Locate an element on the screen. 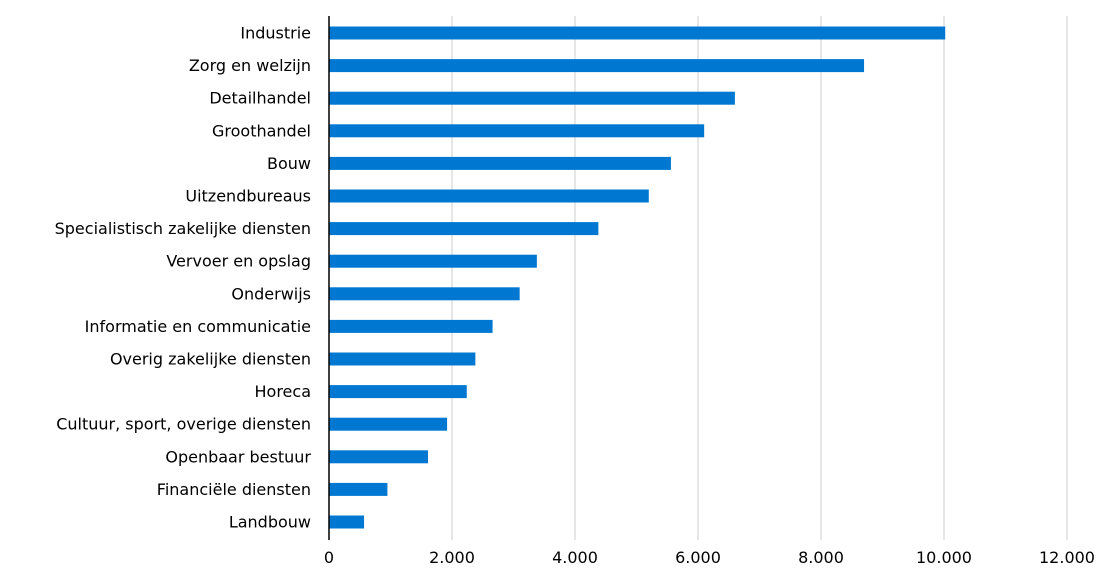 The width and height of the screenshot is (1101, 571). category-label: Groothandel is located at coordinates (261, 130).